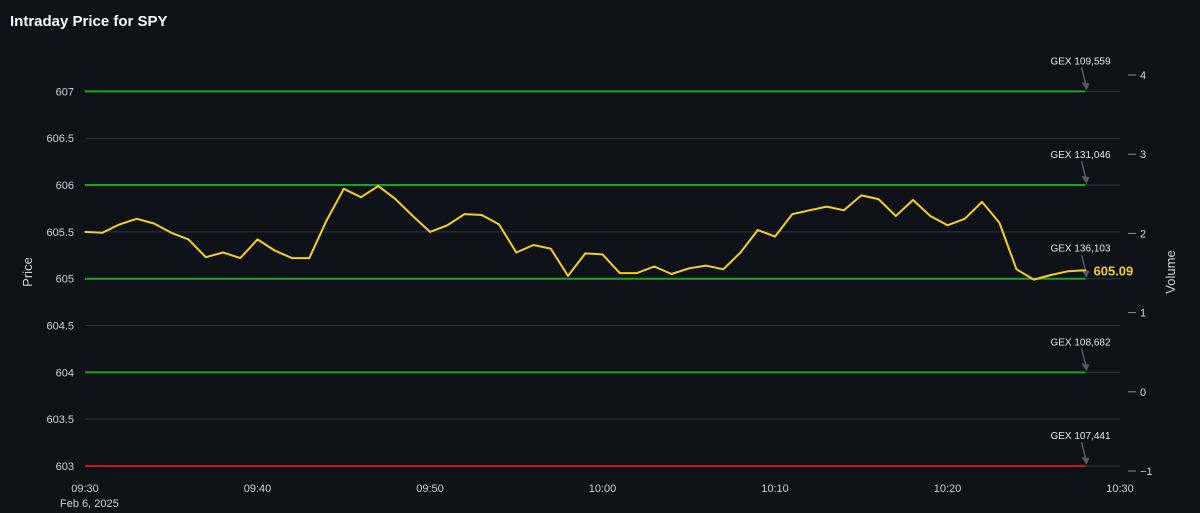 The width and height of the screenshot is (1200, 513). What do you see at coordinates (1080, 342) in the screenshot?
I see `gex-level-label: GEX 108,682` at bounding box center [1080, 342].